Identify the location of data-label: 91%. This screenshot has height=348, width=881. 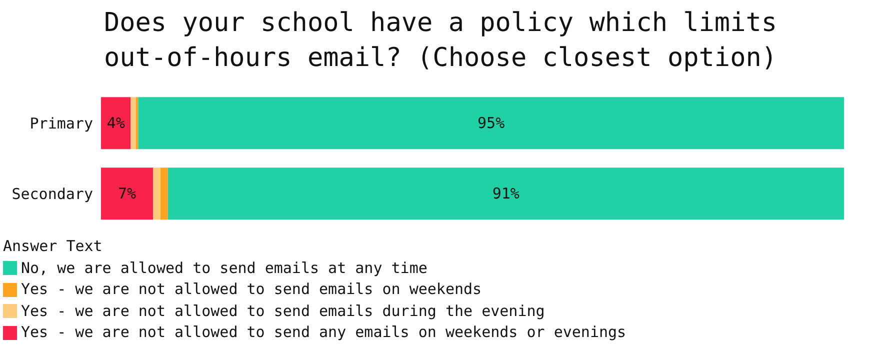
(506, 193).